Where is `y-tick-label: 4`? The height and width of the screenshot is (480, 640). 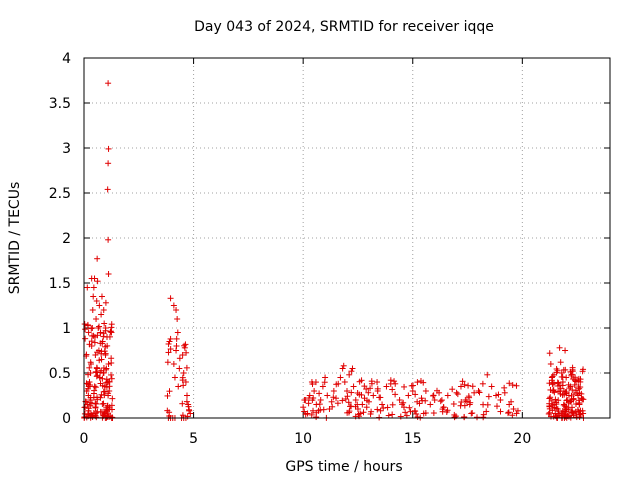
y-tick-label: 4 is located at coordinates (66, 59).